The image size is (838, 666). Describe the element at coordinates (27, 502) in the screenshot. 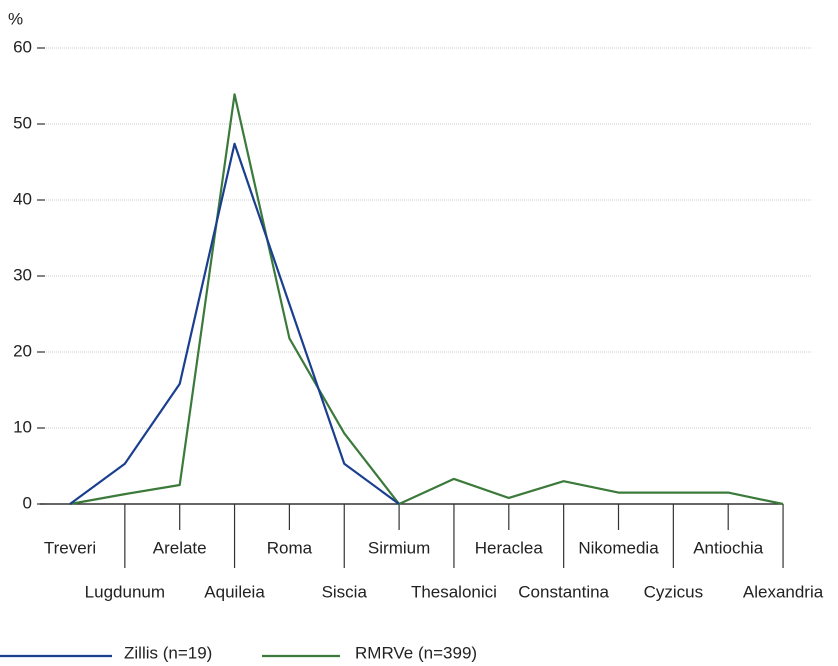

I see `y-tick-label: 0` at that location.